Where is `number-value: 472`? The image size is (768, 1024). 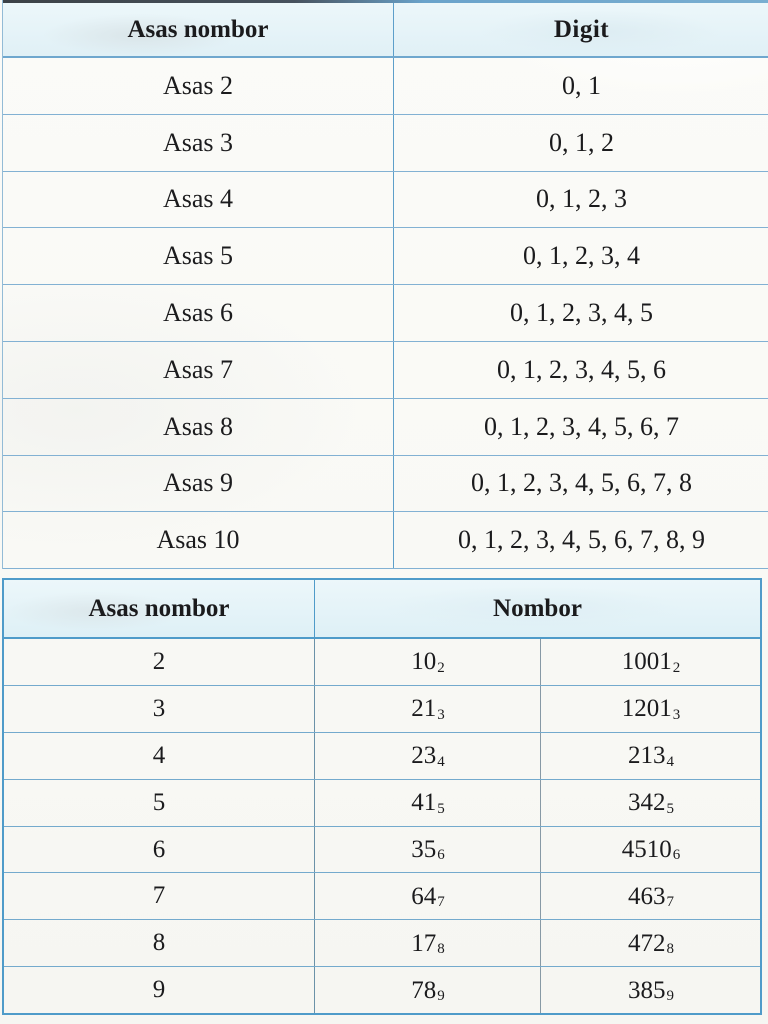 number-value: 472 is located at coordinates (647, 943).